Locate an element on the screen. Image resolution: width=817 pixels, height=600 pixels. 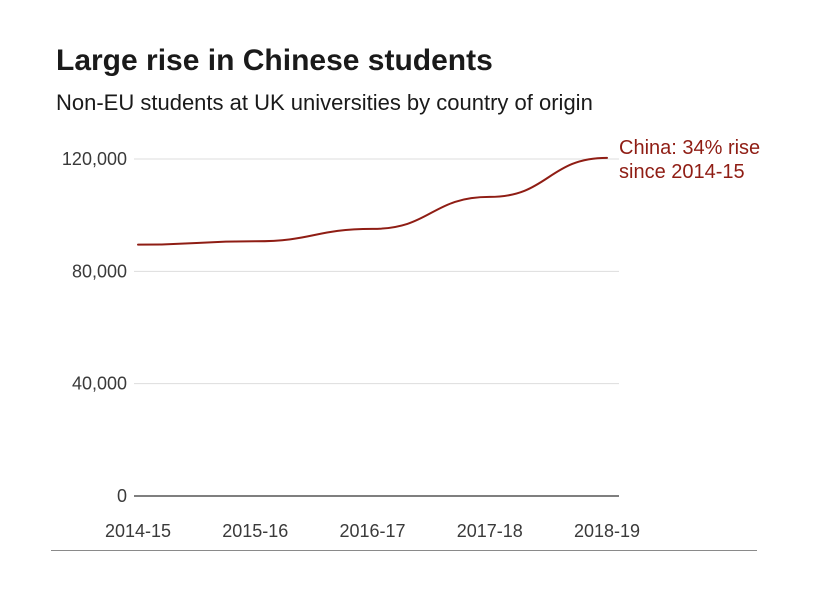
y-tick-label: 0 is located at coordinates (122, 496).